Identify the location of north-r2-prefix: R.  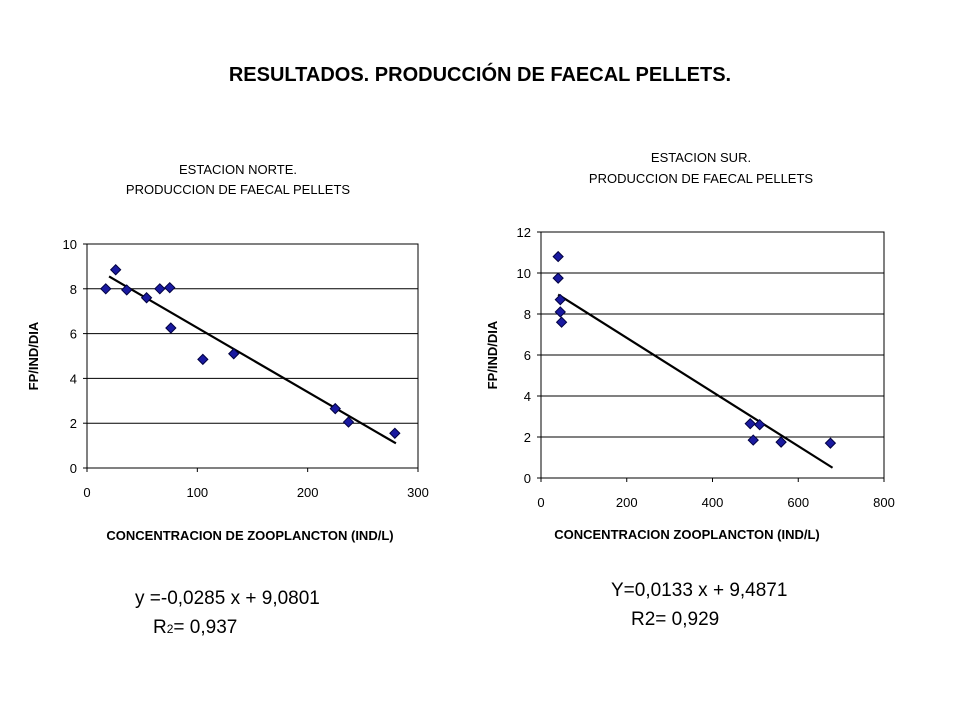
(160, 627).